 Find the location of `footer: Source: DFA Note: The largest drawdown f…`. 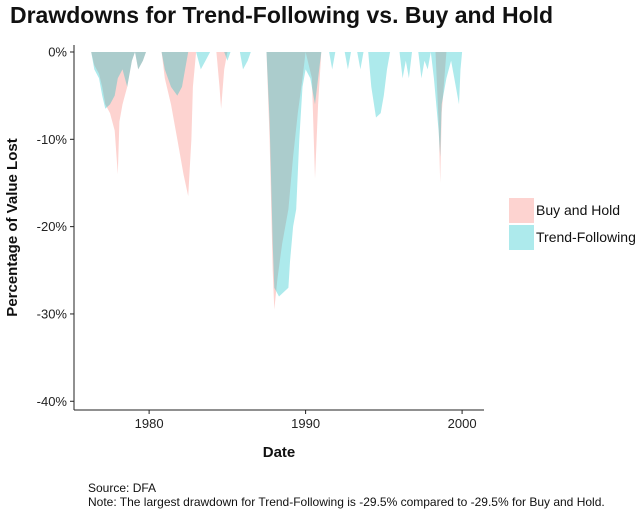

footer: Source: DFA Note: The largest drawdown f… is located at coordinates (346, 495).